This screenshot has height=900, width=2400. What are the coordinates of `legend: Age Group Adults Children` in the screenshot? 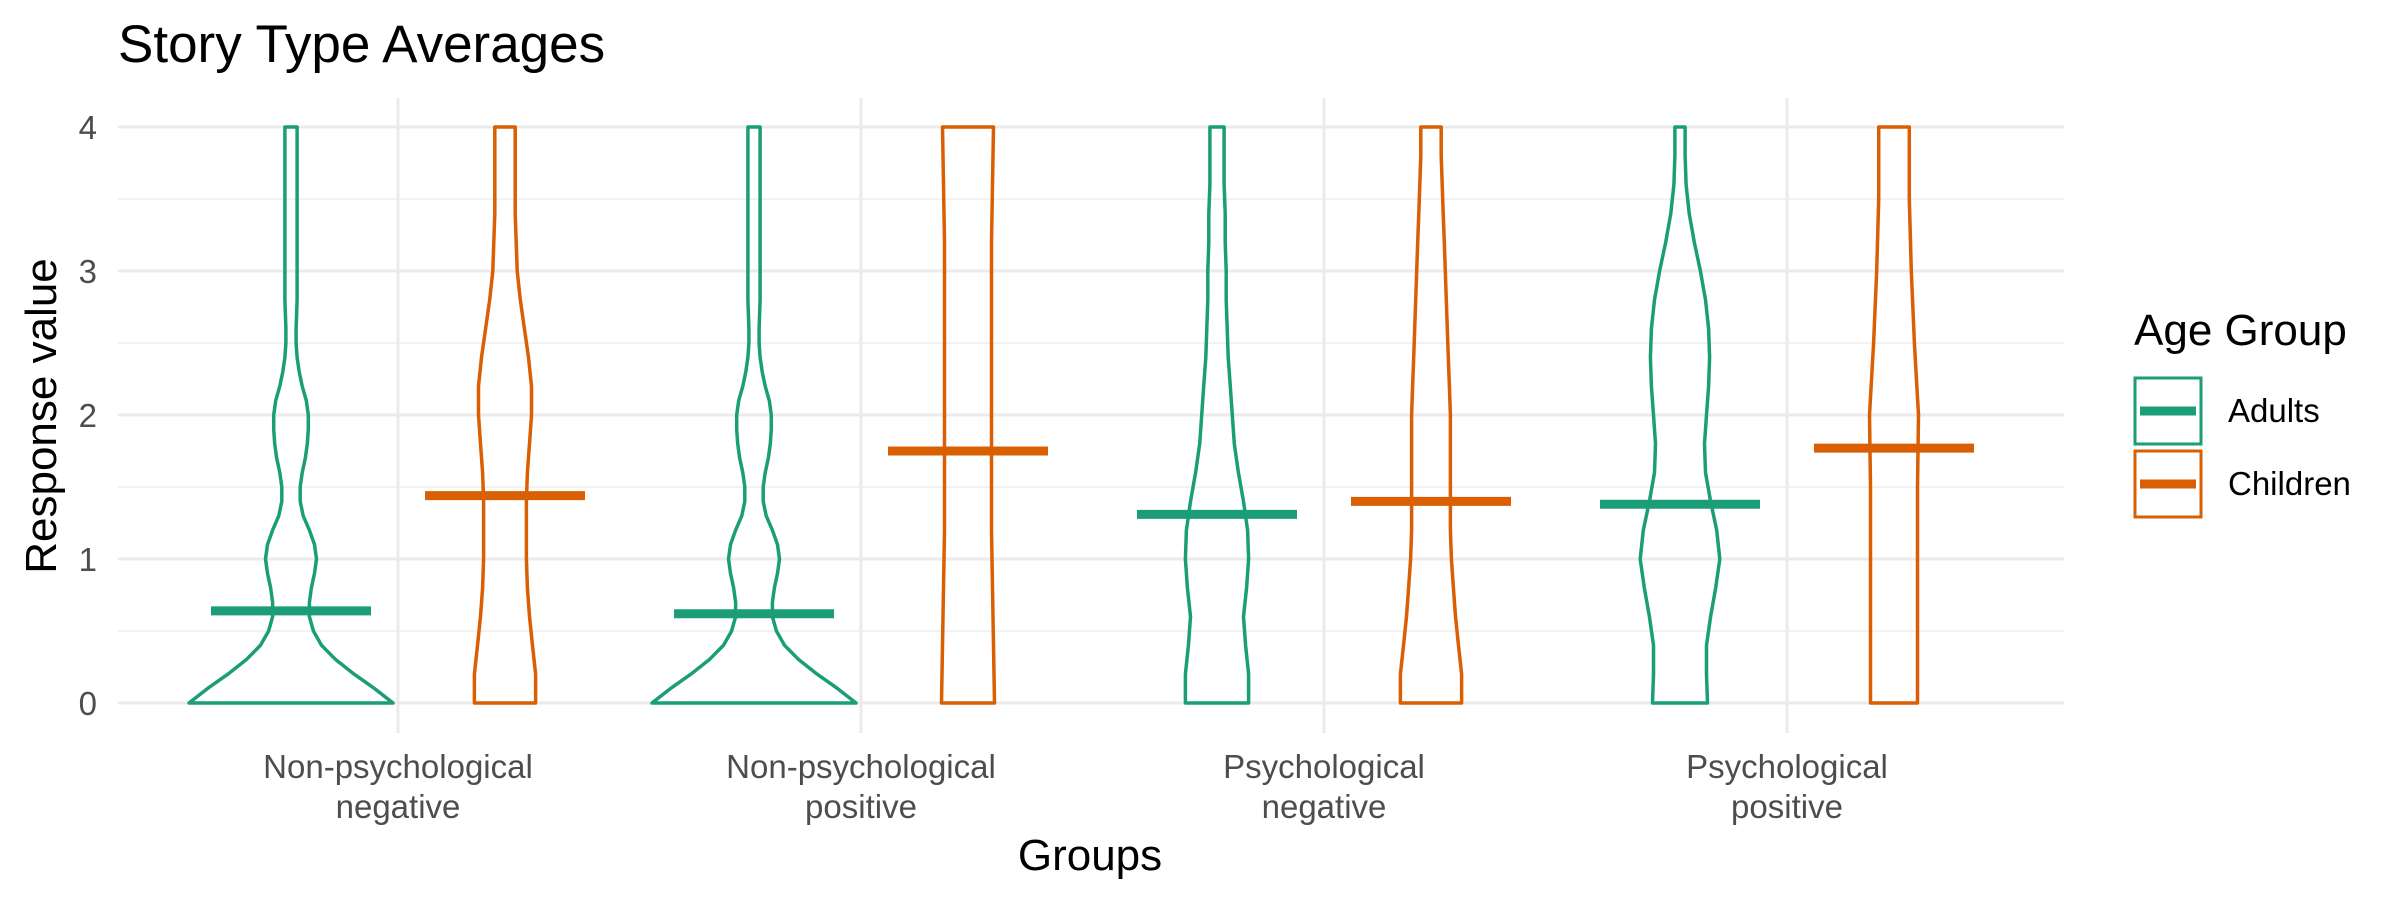 It's located at (2242, 412).